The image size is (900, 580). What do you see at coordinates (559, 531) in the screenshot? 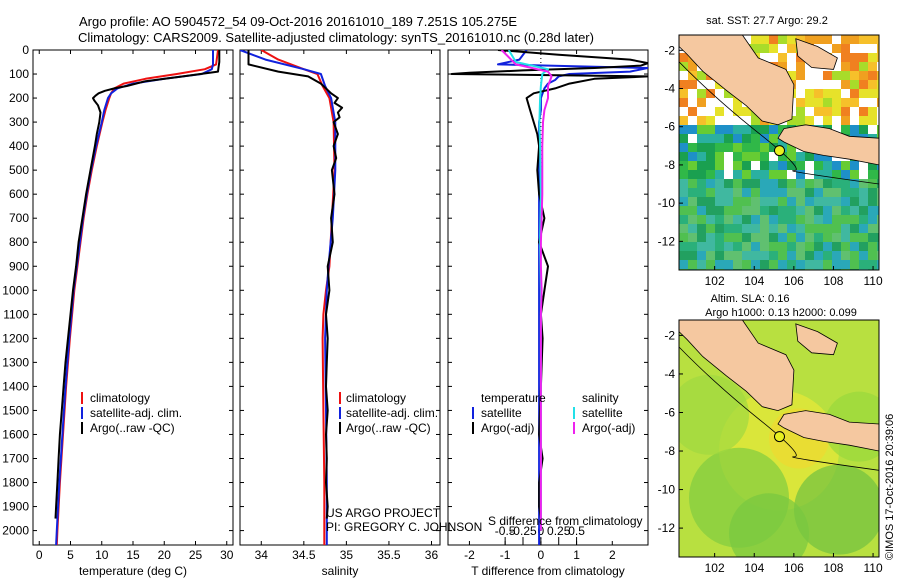
I see `s-x-tick-label: 0.25` at bounding box center [559, 531].